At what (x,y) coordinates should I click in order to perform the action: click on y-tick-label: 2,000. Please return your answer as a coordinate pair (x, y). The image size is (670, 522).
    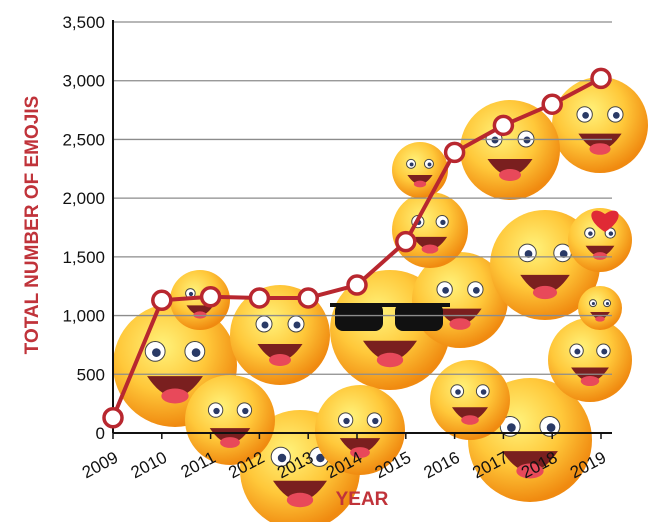
    Looking at the image, I should click on (83, 198).